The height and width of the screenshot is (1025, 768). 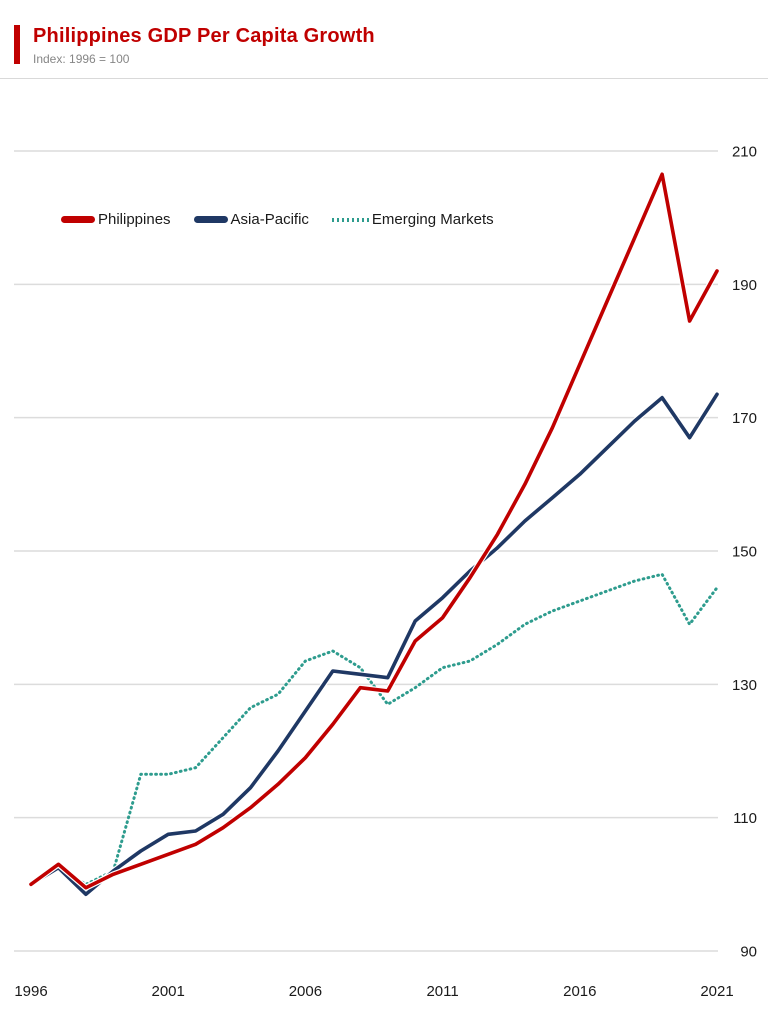 What do you see at coordinates (210, 219) in the screenshot?
I see `legend-swatch-asia-pacific` at bounding box center [210, 219].